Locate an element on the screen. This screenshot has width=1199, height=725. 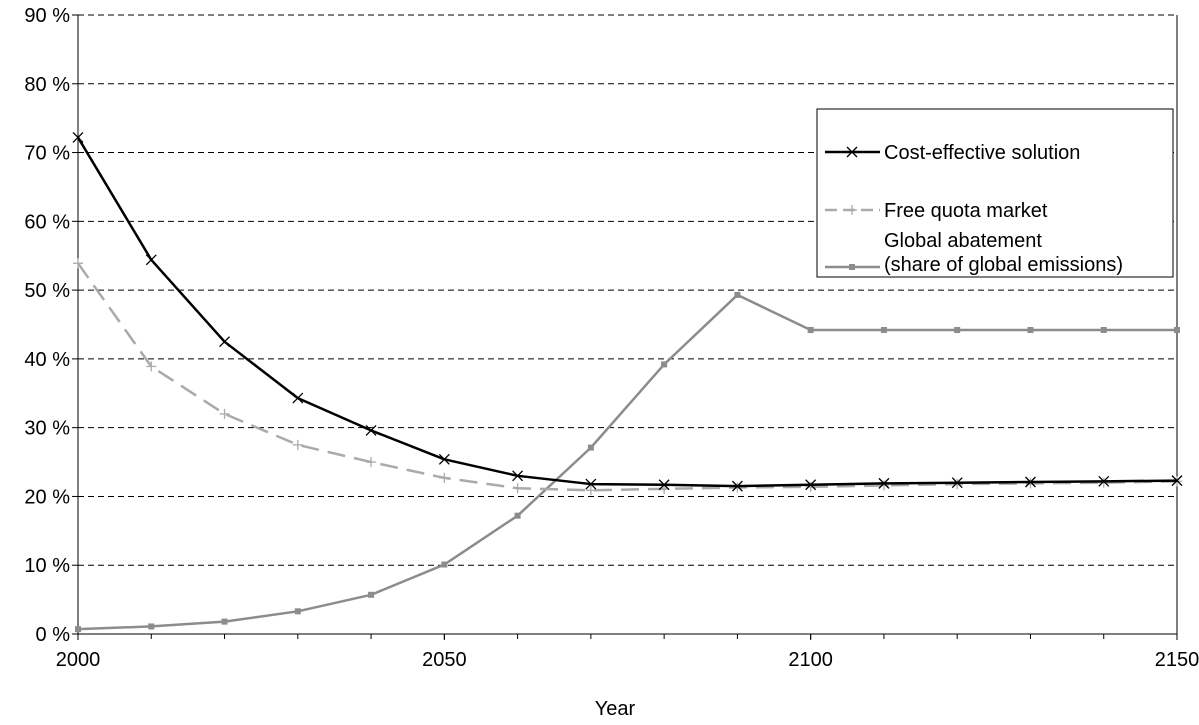
x-tick-labels: 2000 2050 2100 2150 is located at coordinates (627, 660).